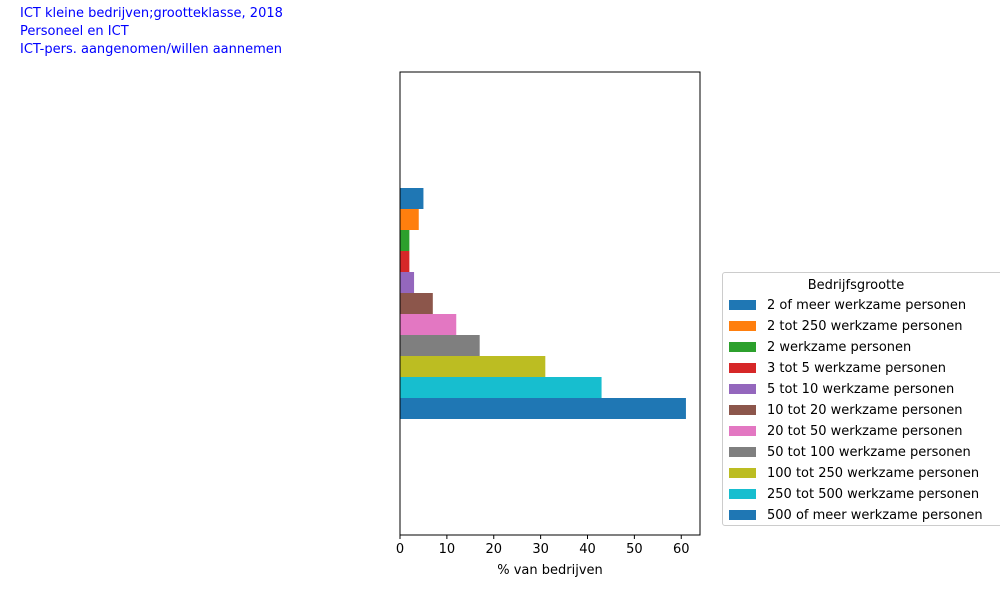  What do you see at coordinates (634, 549) in the screenshot?
I see `x-tick-label-6: 50` at bounding box center [634, 549].